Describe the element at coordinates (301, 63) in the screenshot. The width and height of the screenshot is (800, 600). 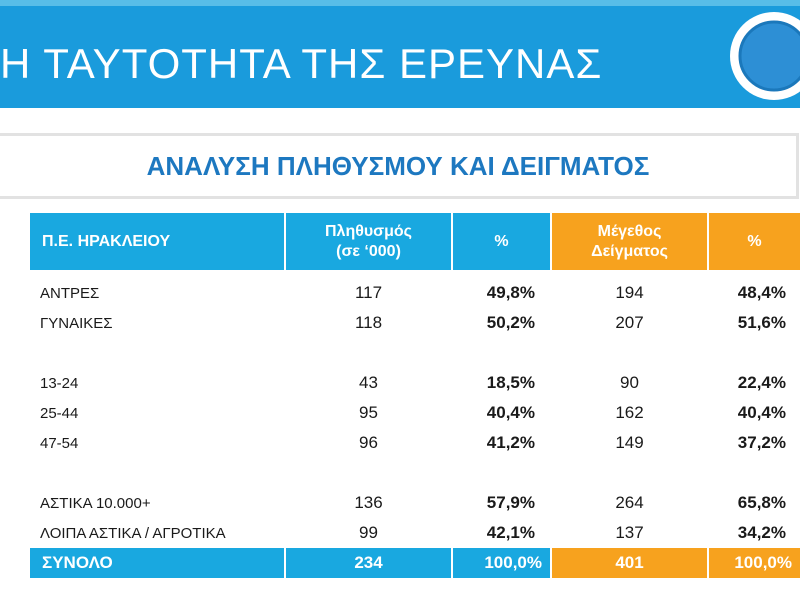
I see `page-title: Η ΤΑΥΤΟΤΗΤΑ ΤΗΣ ΕΡΕΥΝΑΣ` at that location.